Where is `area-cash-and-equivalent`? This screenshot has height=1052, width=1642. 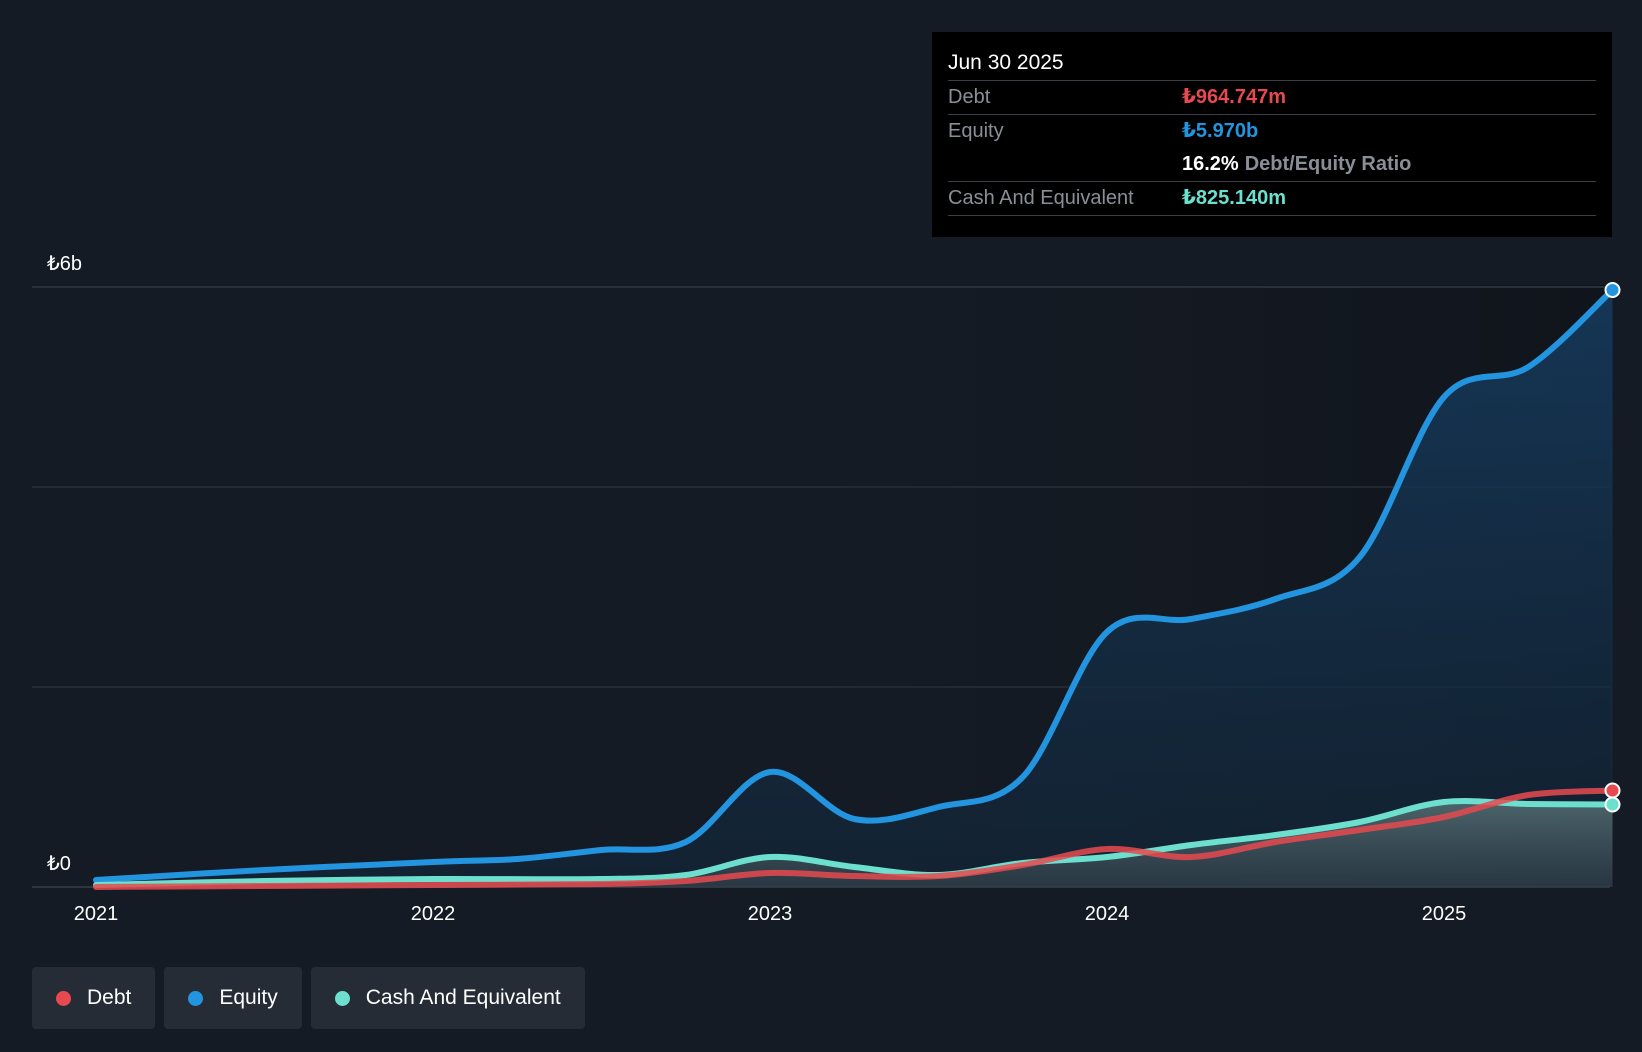
area-cash-and-equivalent is located at coordinates (854, 843).